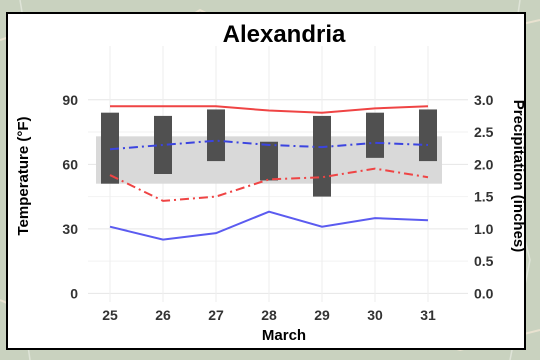 This screenshot has height=360, width=540. I want to click on right-axis-ticks: 0.0 0.5 1.0 1.5 2.0 2.5 3.0, so click(484, 197).